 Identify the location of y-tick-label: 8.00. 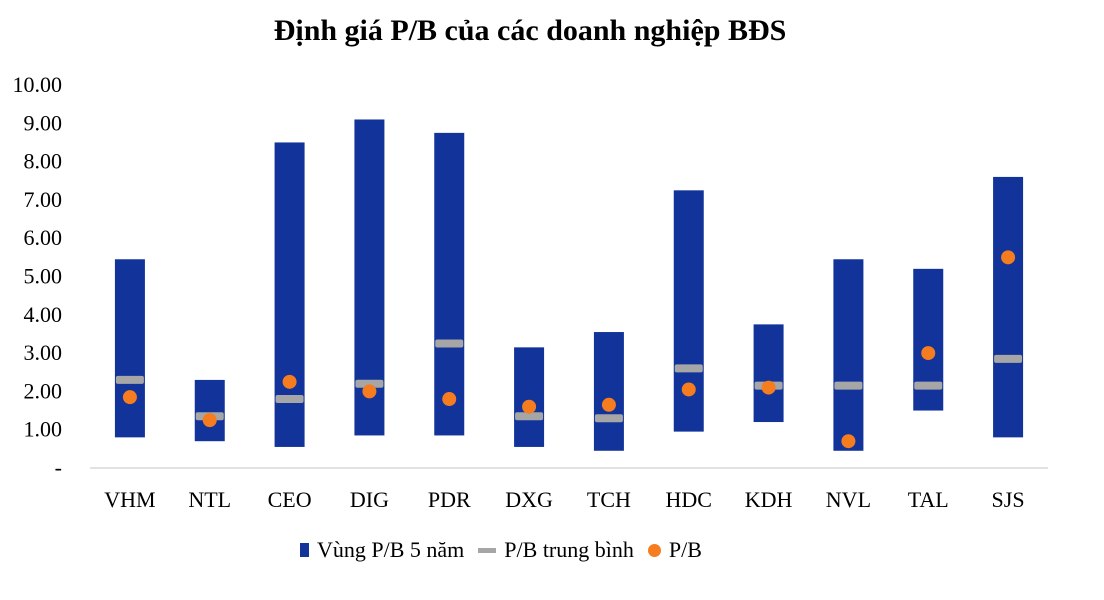
(43, 161).